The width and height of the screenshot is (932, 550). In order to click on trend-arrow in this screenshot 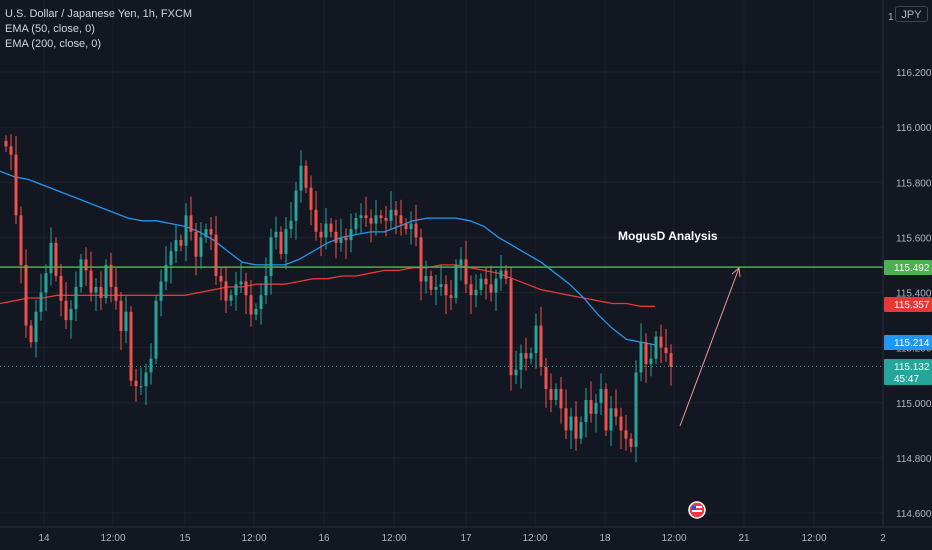, I will do `click(710, 347)`.